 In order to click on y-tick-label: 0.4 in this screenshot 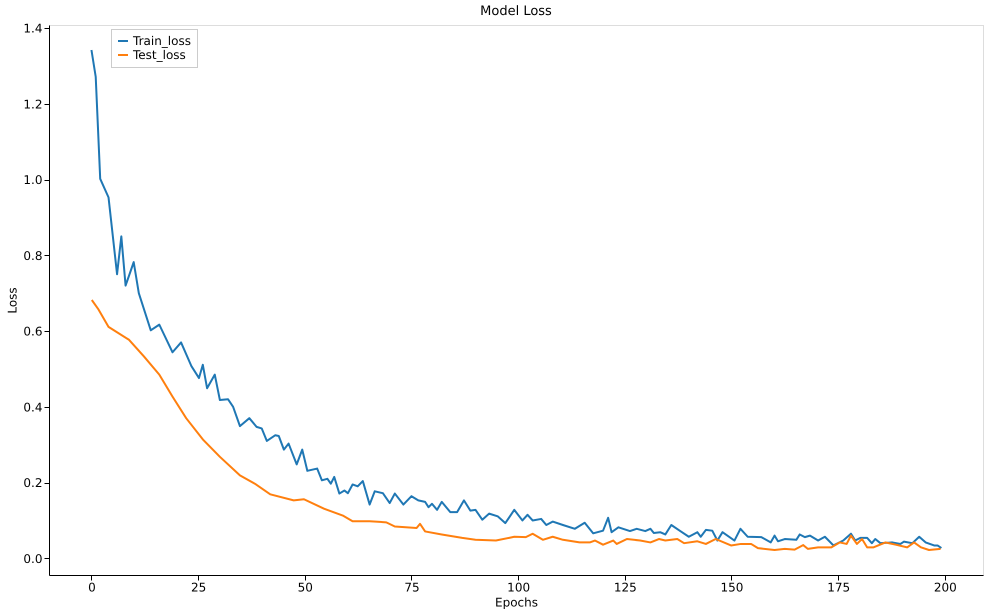, I will do `click(32, 407)`.